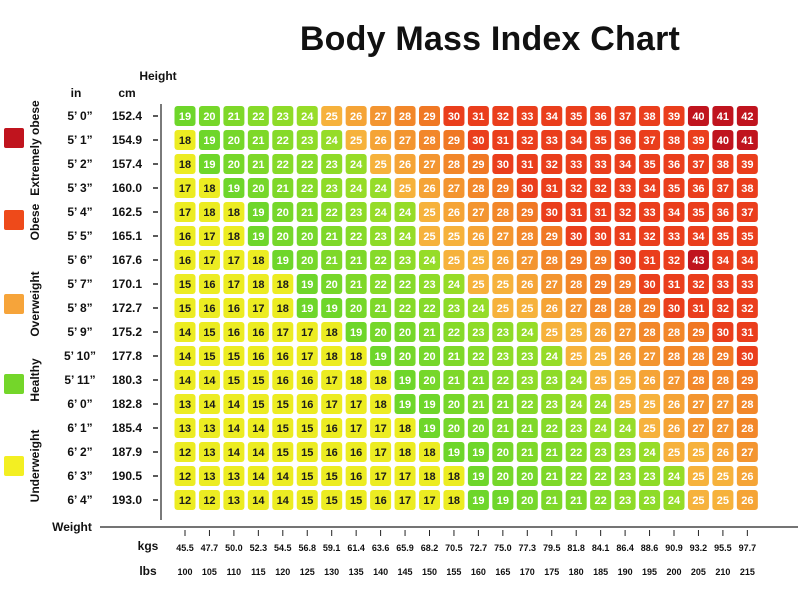 Image resolution: width=800 pixels, height=600 pixels. What do you see at coordinates (405, 404) in the screenshot?
I see `bmi-cell: 19` at bounding box center [405, 404].